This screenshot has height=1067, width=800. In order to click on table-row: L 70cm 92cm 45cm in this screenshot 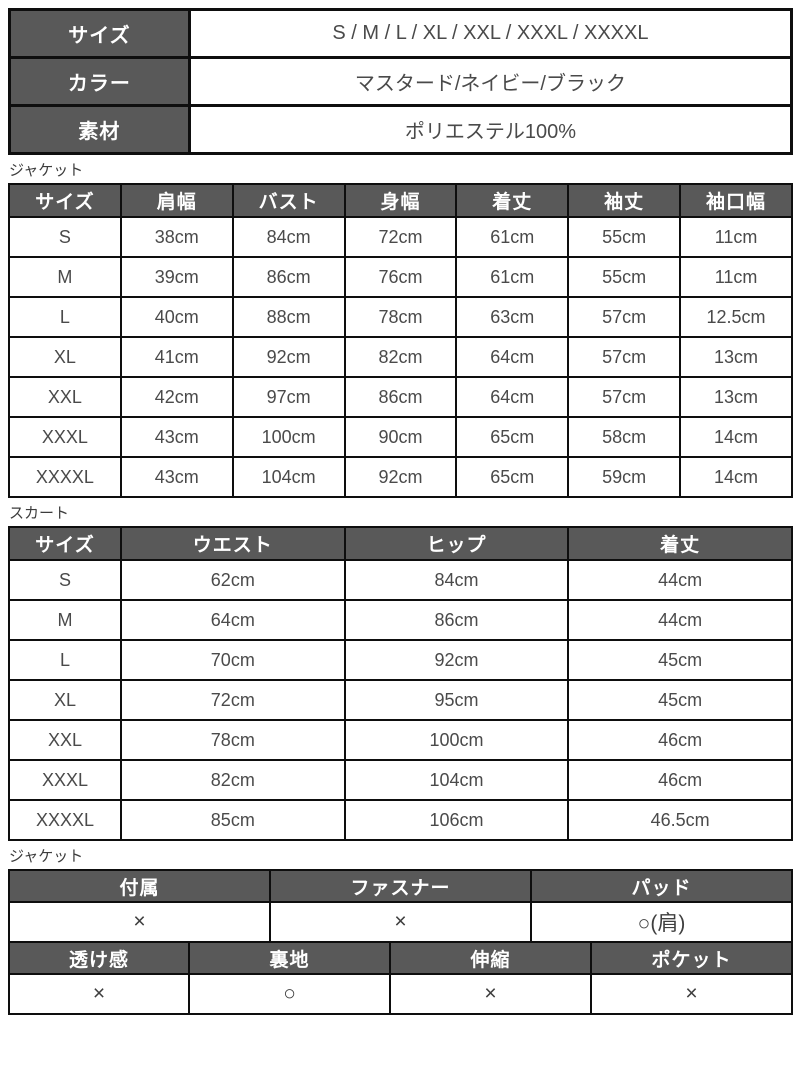, I will do `click(400, 660)`.